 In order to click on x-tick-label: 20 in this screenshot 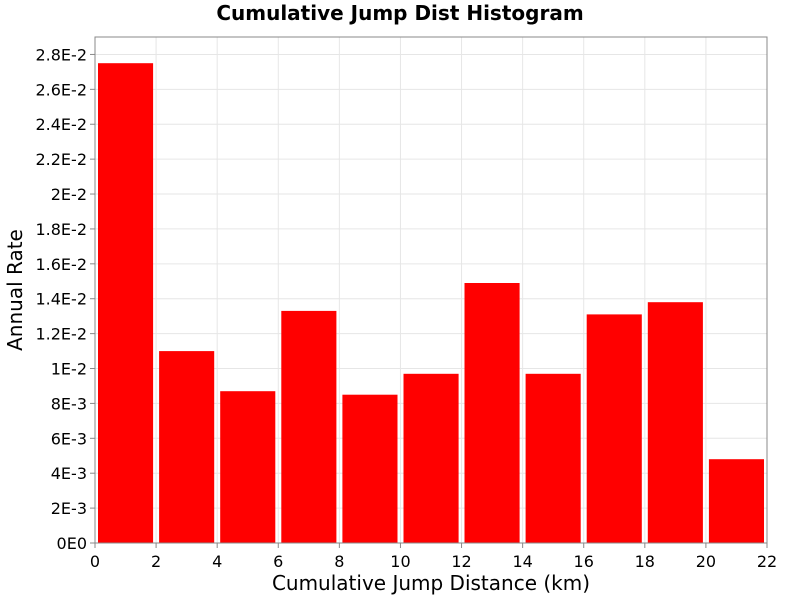, I will do `click(706, 561)`.